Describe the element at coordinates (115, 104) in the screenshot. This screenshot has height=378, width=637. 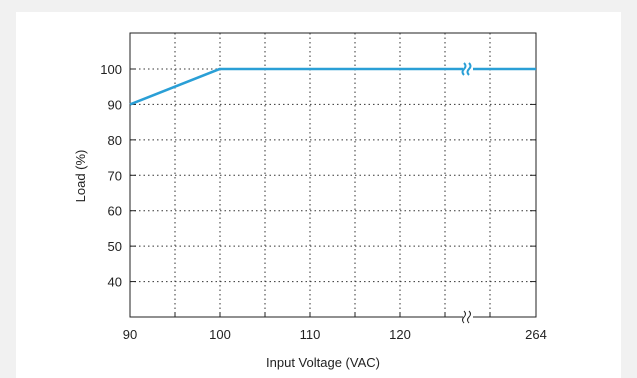
I see `y-tick-label: 90` at that location.